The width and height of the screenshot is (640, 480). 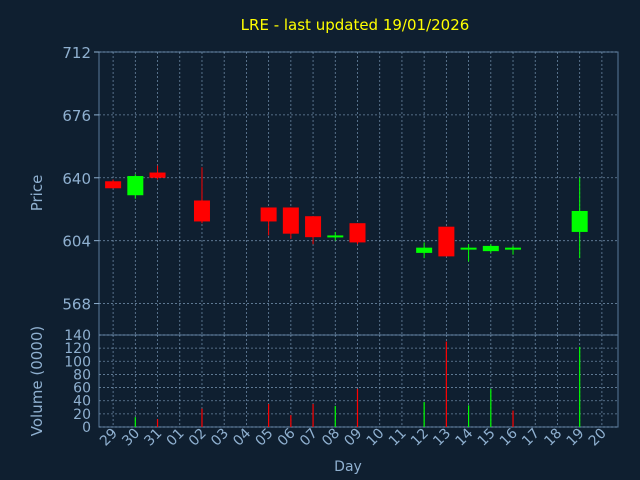 I want to click on price-tick-label: 640, so click(x=76, y=179).